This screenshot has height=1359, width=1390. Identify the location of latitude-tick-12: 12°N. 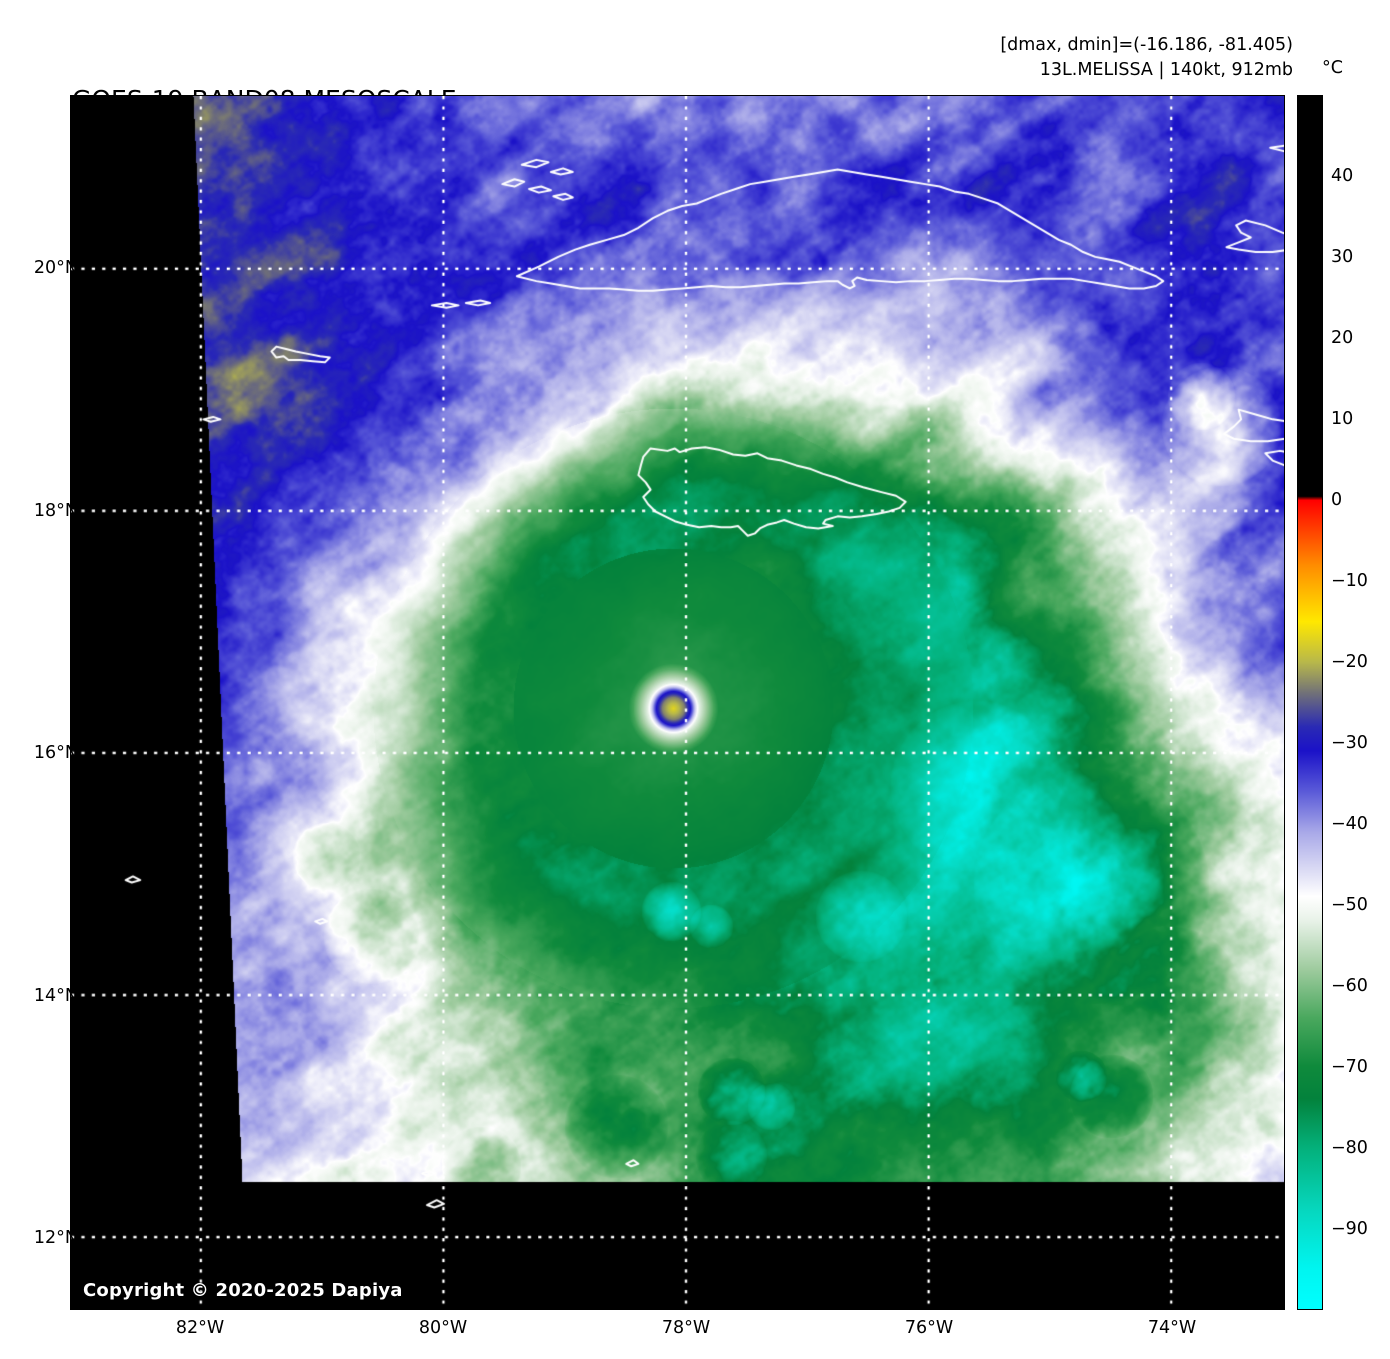
(55, 1238).